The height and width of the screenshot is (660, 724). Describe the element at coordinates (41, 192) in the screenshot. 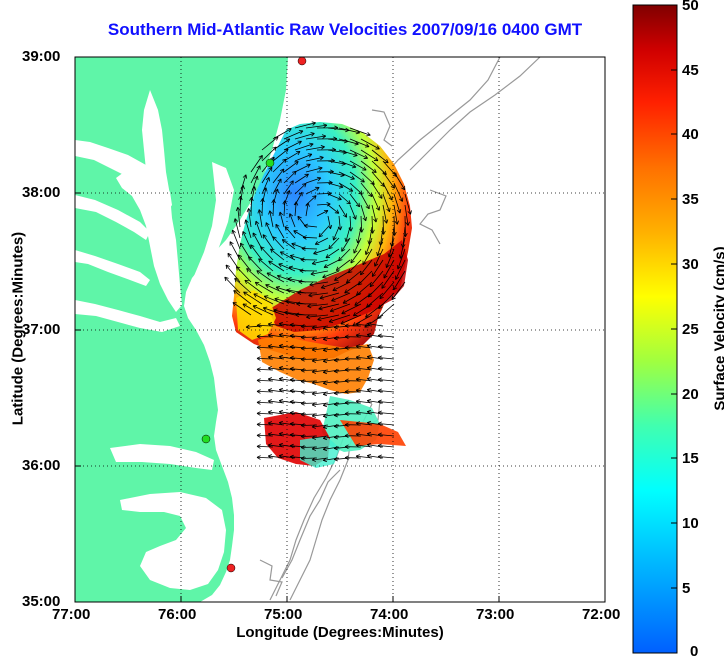

I see `y-tick-label: 38:00` at that location.